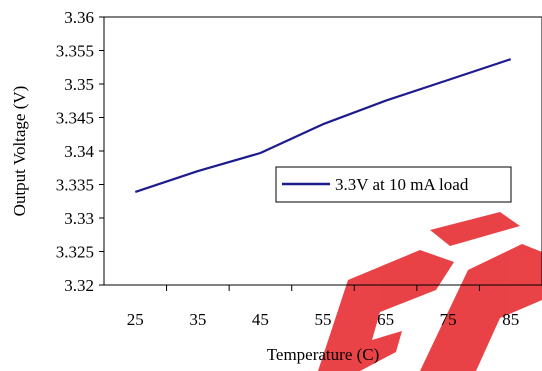  Describe the element at coordinates (481, 307) in the screenshot. I see `watermark-shape-p` at that location.